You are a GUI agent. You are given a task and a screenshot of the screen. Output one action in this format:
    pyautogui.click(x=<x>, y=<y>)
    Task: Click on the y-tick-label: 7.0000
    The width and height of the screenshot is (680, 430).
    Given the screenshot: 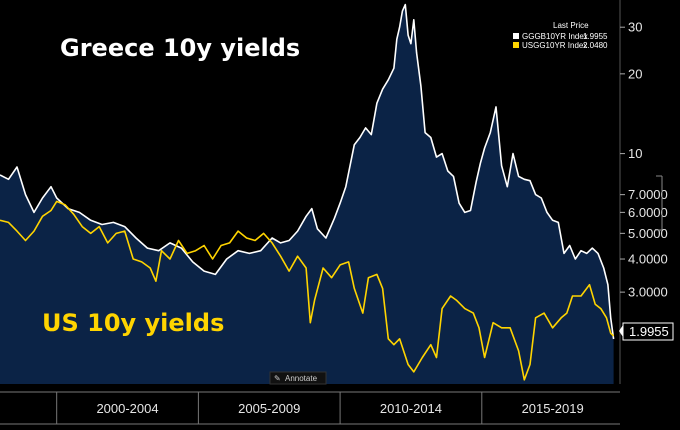 What is the action you would take?
    pyautogui.click(x=648, y=194)
    